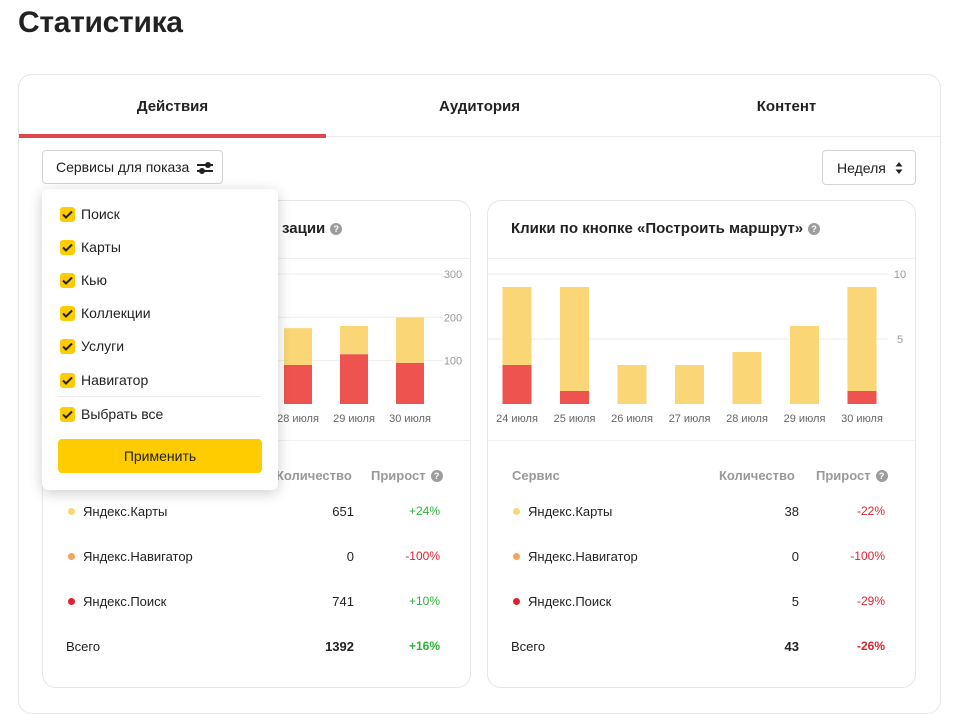  Describe the element at coordinates (125, 511) in the screenshot. I see `service-name: Яндекс.Карты` at that location.